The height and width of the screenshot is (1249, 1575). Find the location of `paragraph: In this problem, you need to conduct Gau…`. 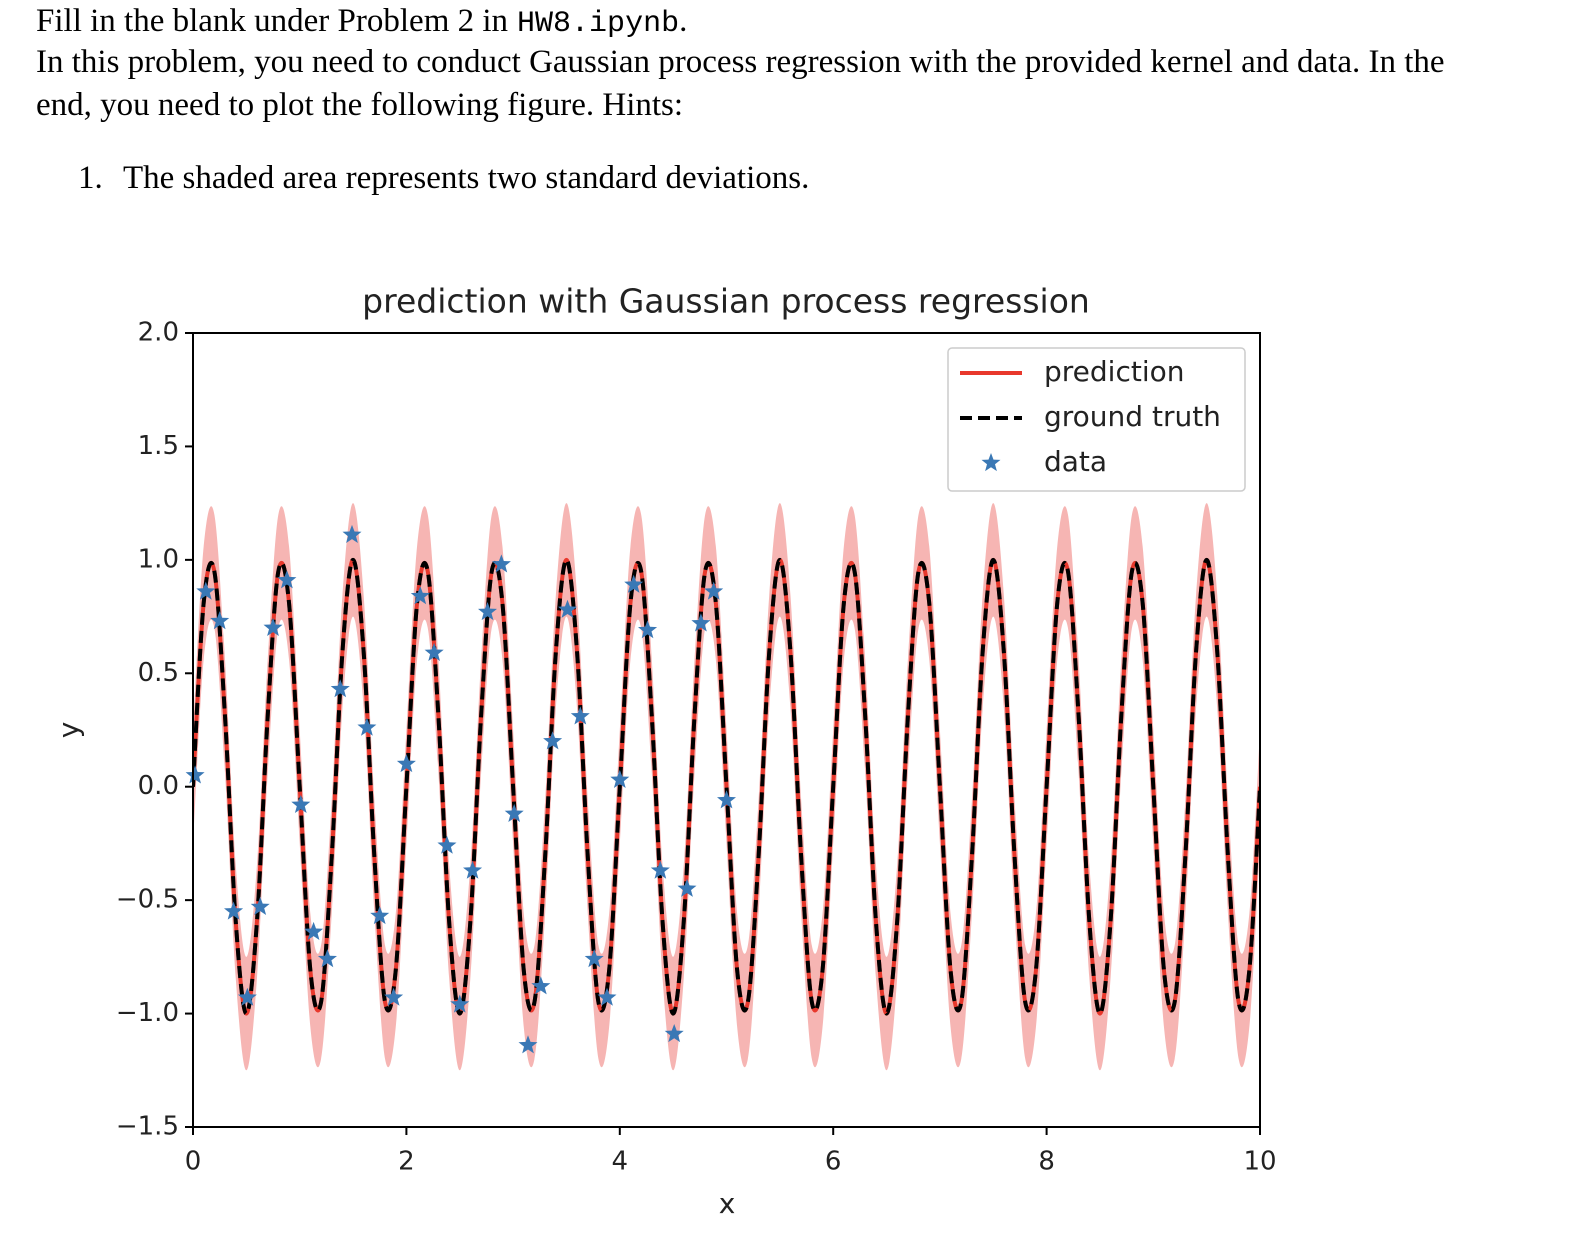

paragraph: In this problem, you need to conduct Gau… is located at coordinates (740, 83).